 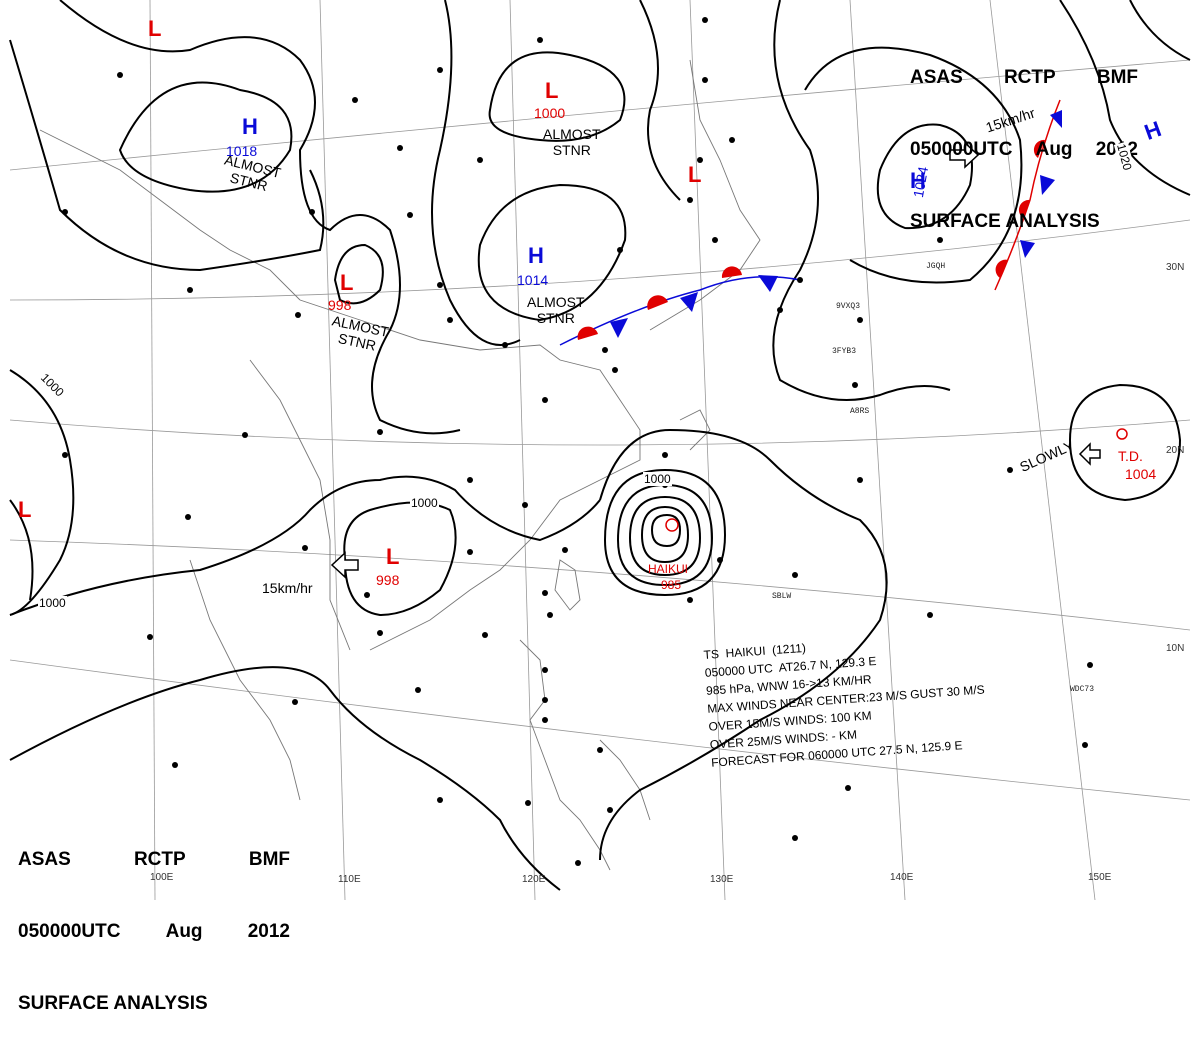 I want to click on td-label: T.D., so click(x=1130, y=456).